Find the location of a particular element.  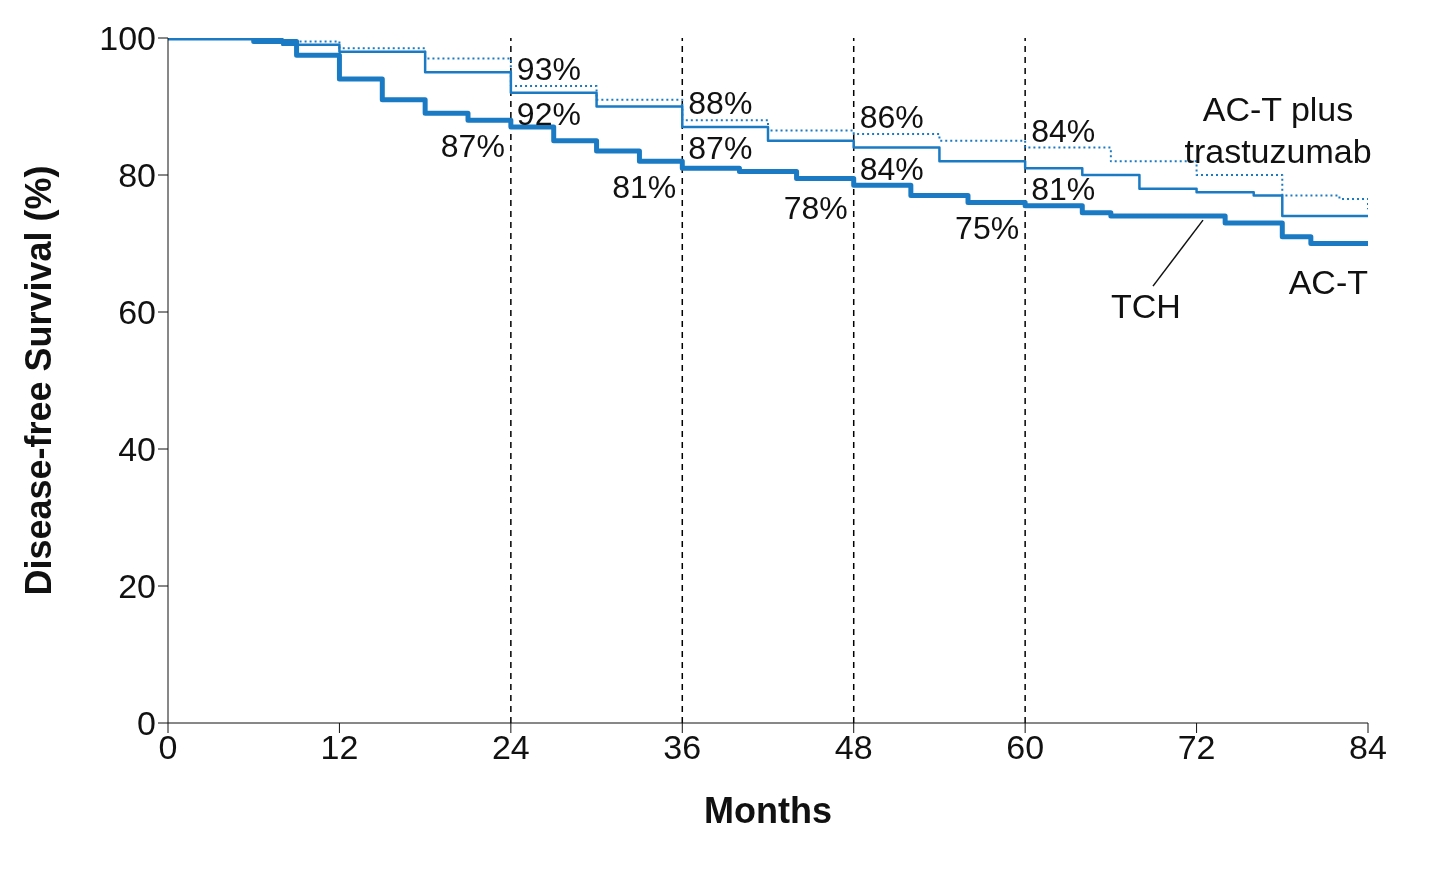

annotation: 86% is located at coordinates (891, 116).